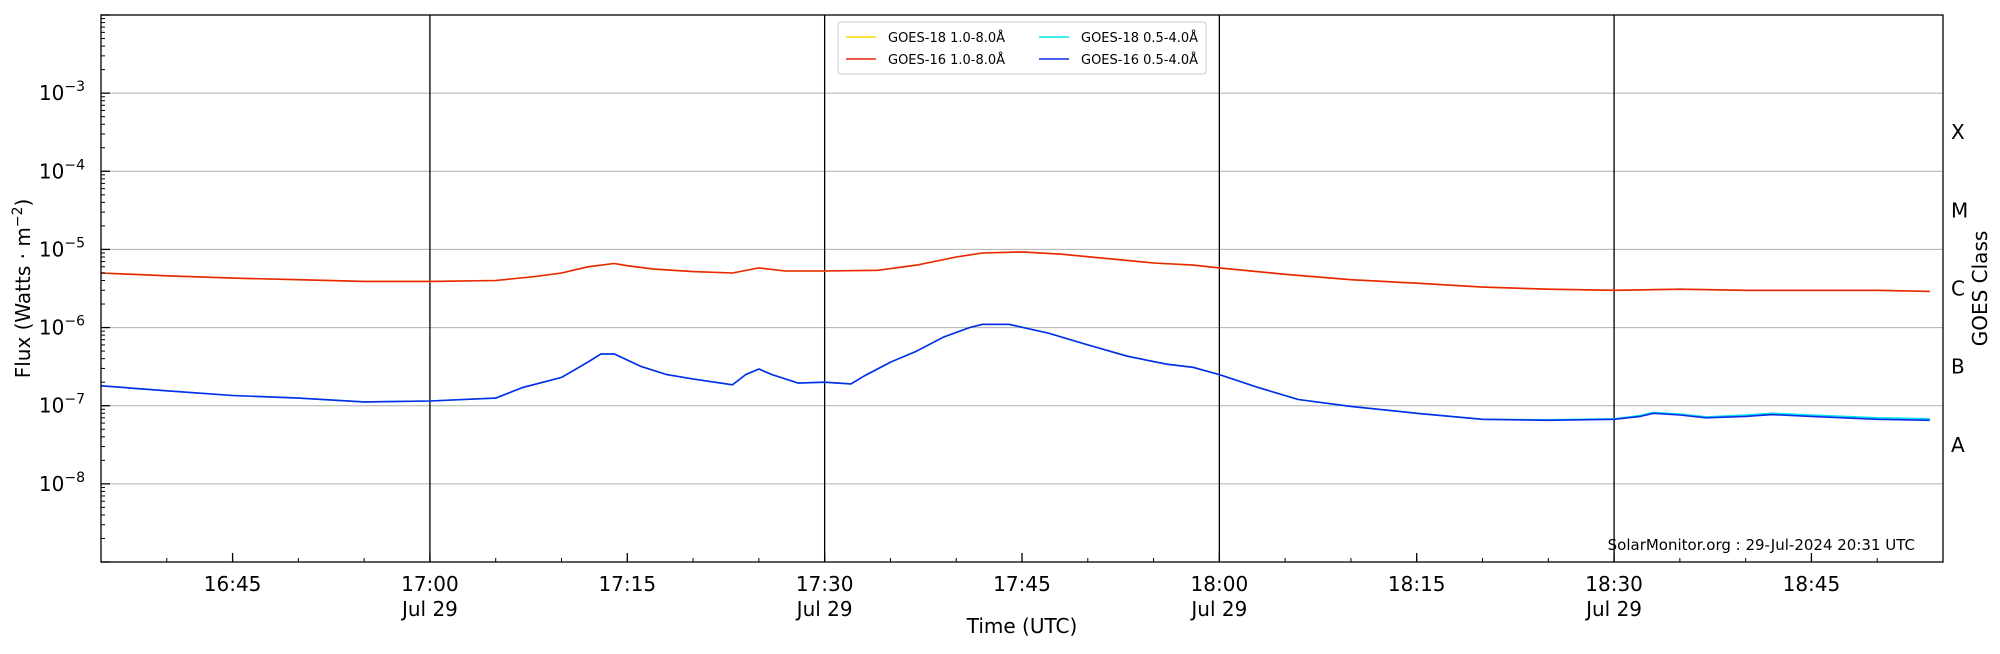  Describe the element at coordinates (1980, 289) in the screenshot. I see `y2-axis-title: GOES Class` at that location.